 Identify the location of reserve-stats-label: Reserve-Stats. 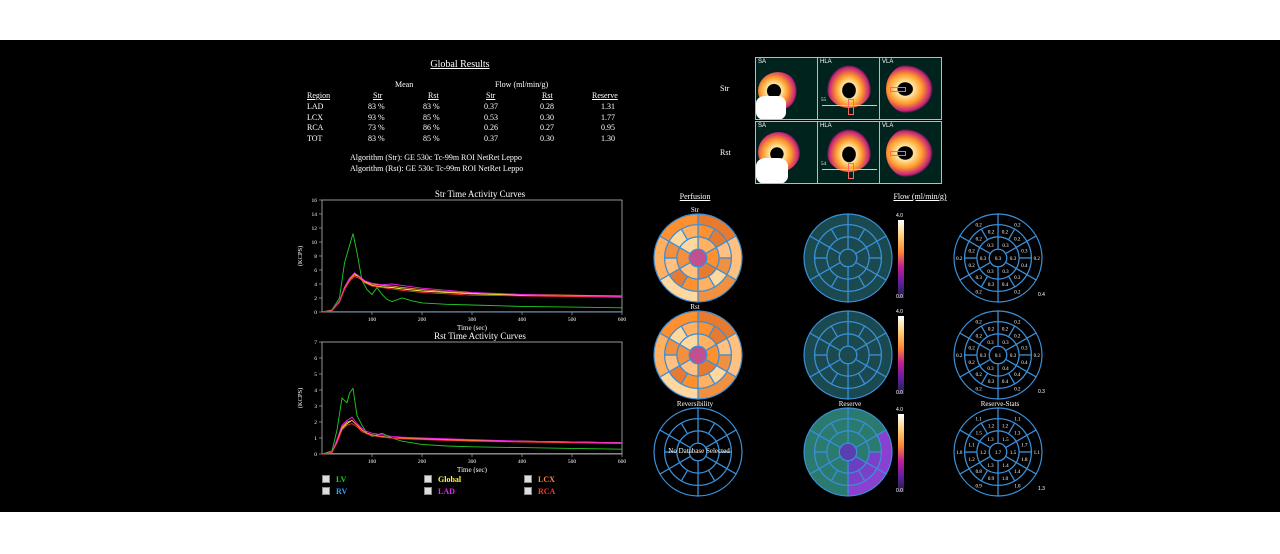
(1000, 404).